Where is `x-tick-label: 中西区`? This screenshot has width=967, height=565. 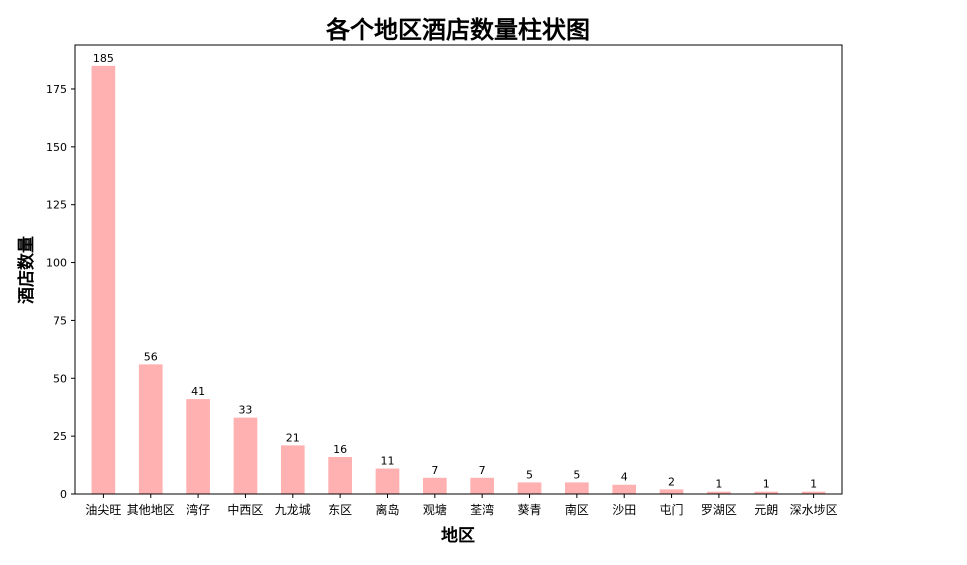 x-tick-label: 中西区 is located at coordinates (245, 509).